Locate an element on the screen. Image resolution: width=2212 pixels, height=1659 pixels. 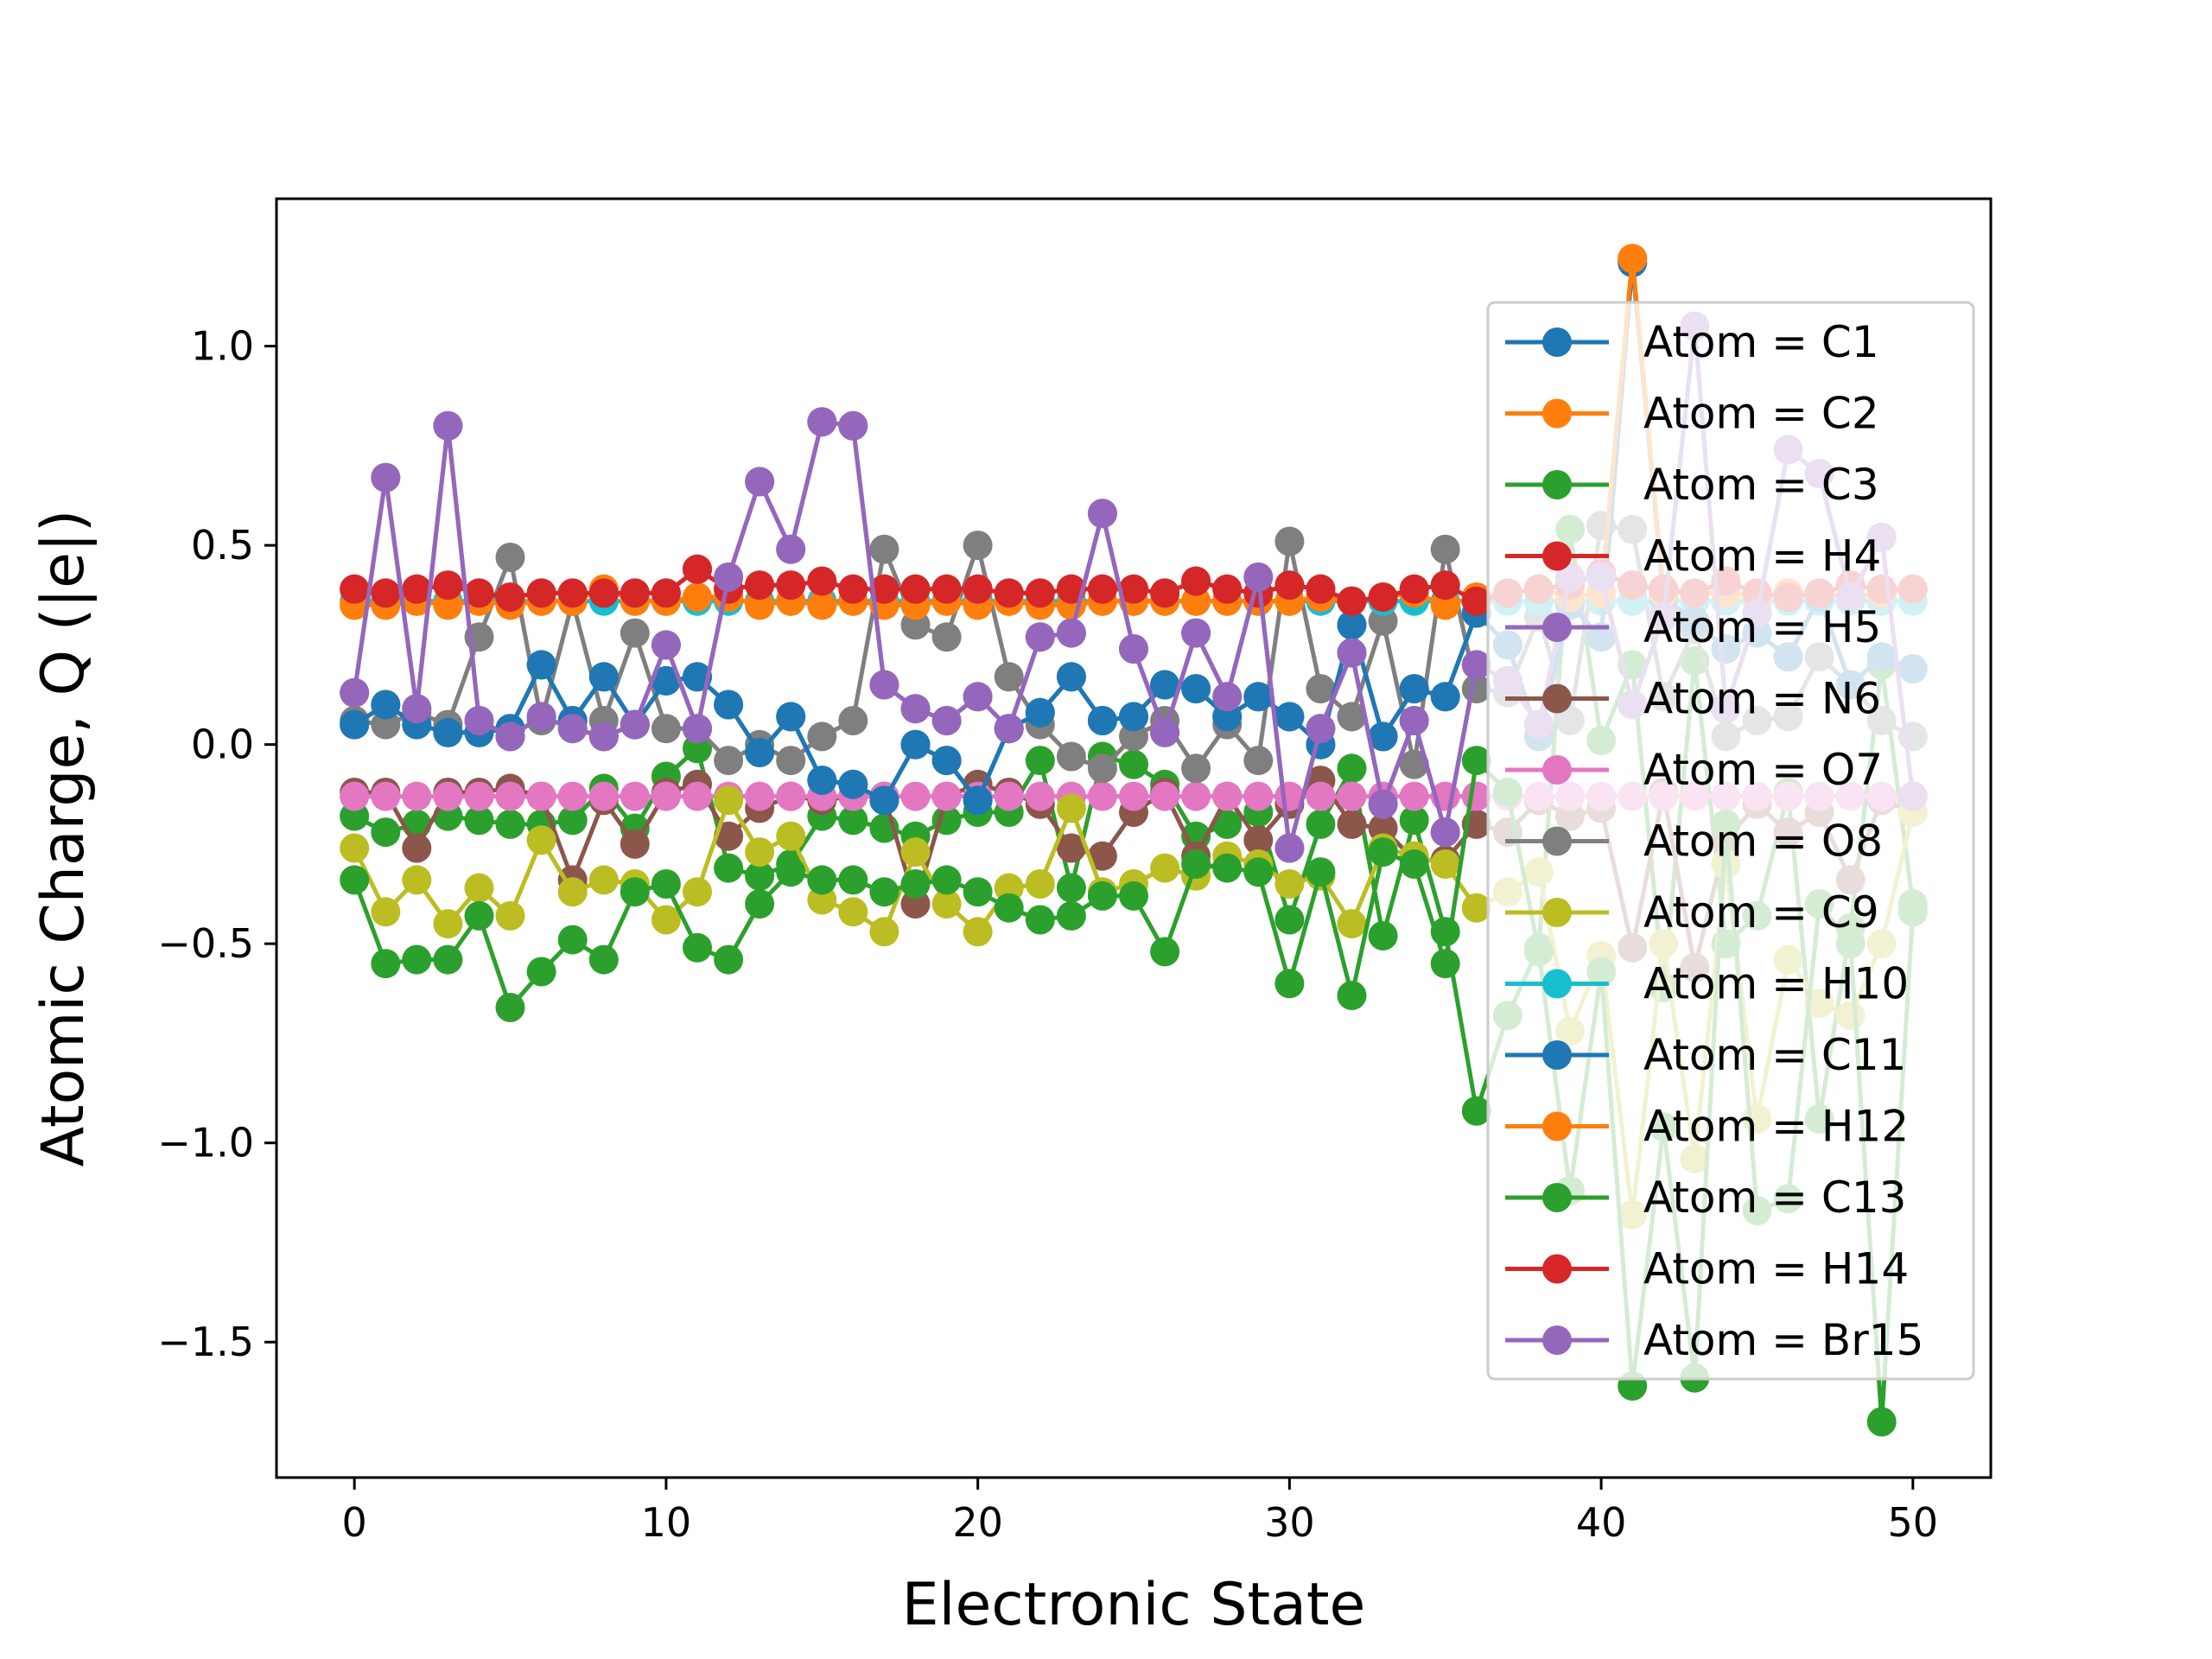
legend-entry: Atom = H4 is located at coordinates (1693, 556).